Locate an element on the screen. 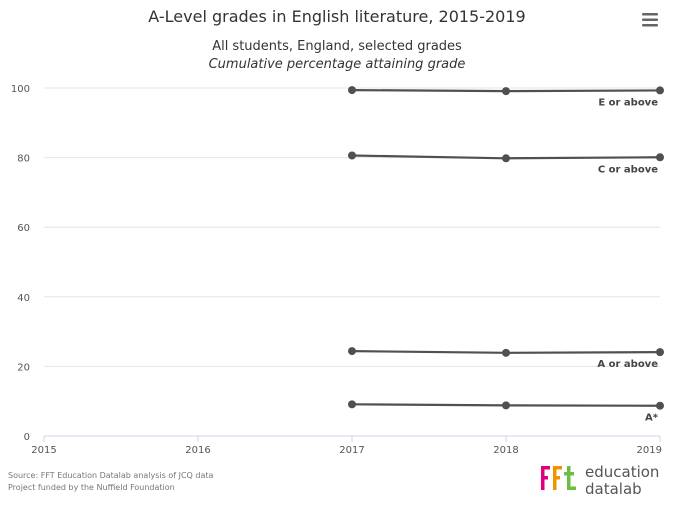 The height and width of the screenshot is (512, 681). y-tick-label: 20 is located at coordinates (23, 367).